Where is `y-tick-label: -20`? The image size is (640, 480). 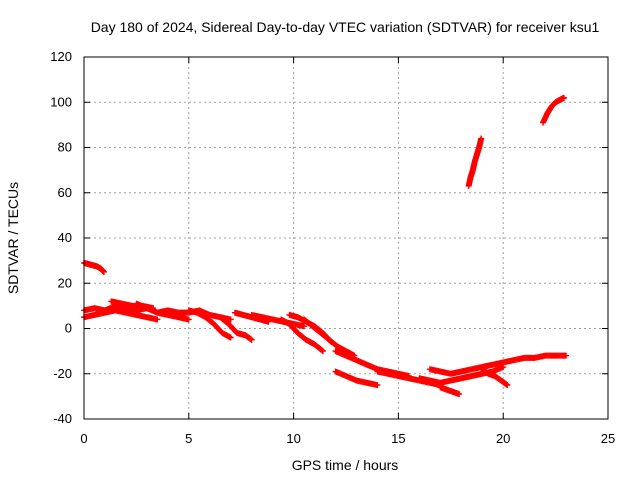 y-tick-label: -20 is located at coordinates (62, 373).